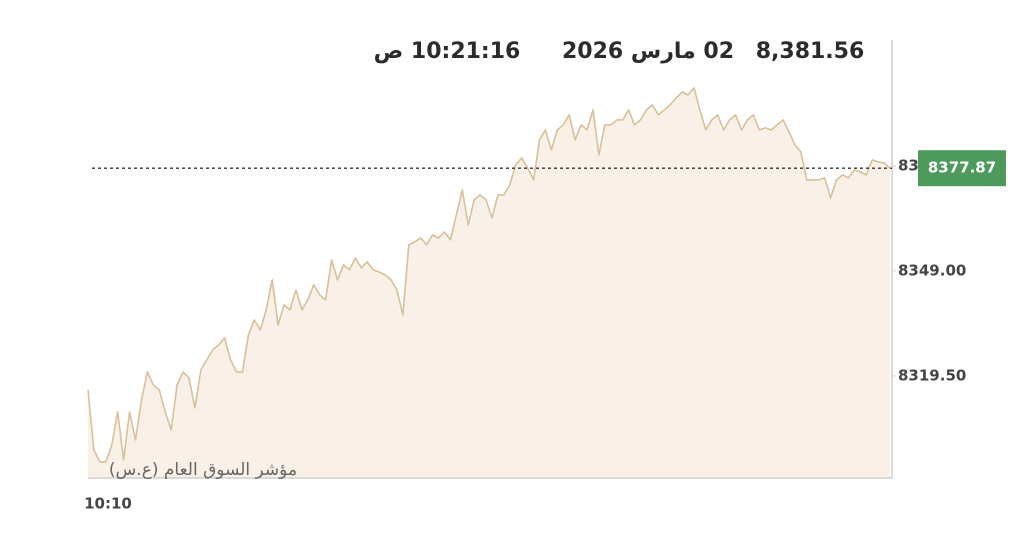  What do you see at coordinates (108, 504) in the screenshot?
I see `x-tick-label: 10:10` at bounding box center [108, 504].